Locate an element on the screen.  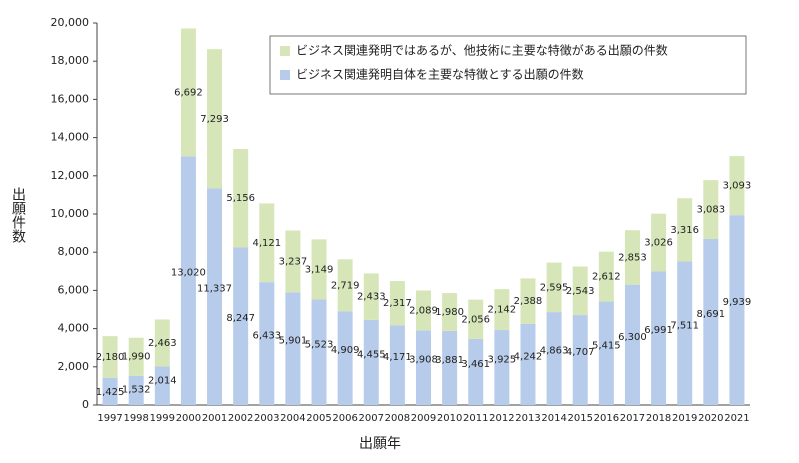
value-label: 4,121 is located at coordinates (266, 243).